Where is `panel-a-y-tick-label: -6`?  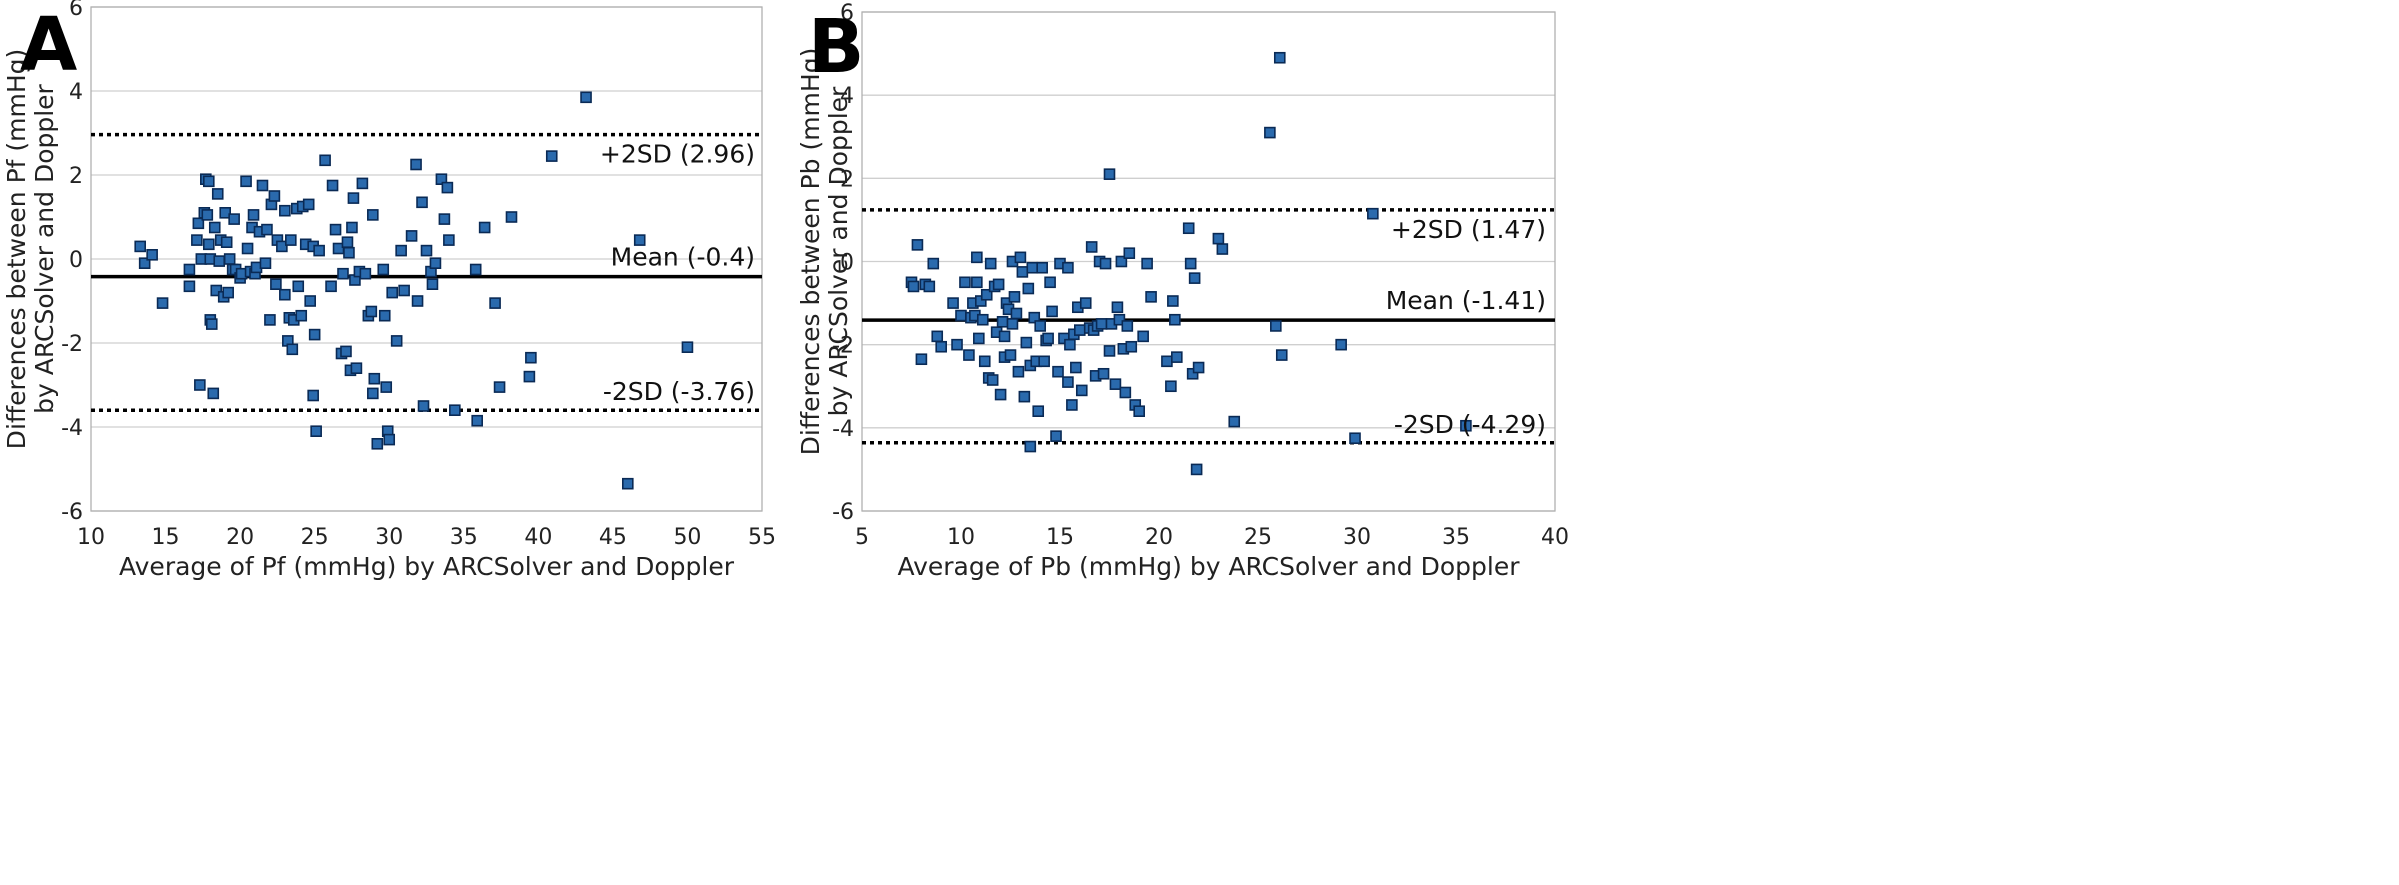 panel-a-y-tick-label: -6 is located at coordinates (72, 512).